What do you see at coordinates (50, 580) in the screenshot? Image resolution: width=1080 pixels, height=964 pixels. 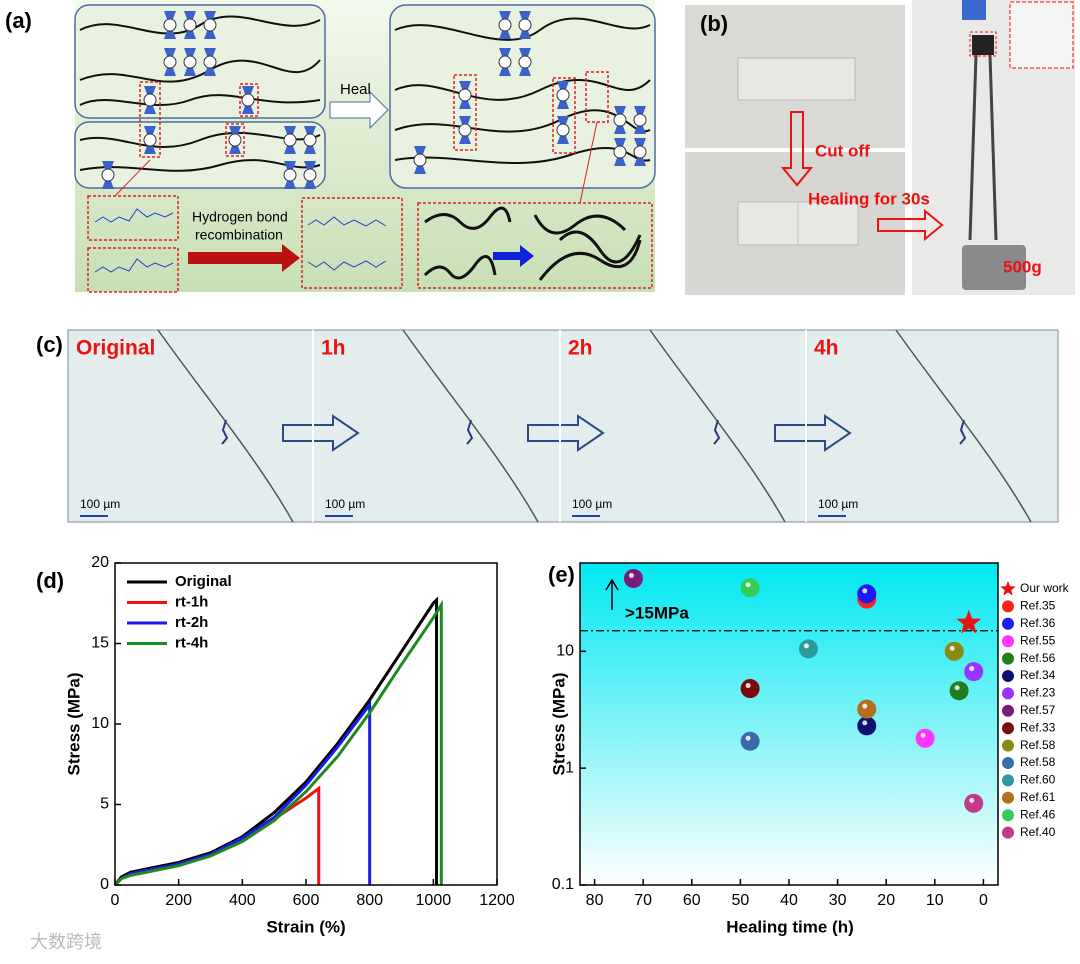 I see `panel-label: (d)` at bounding box center [50, 580].